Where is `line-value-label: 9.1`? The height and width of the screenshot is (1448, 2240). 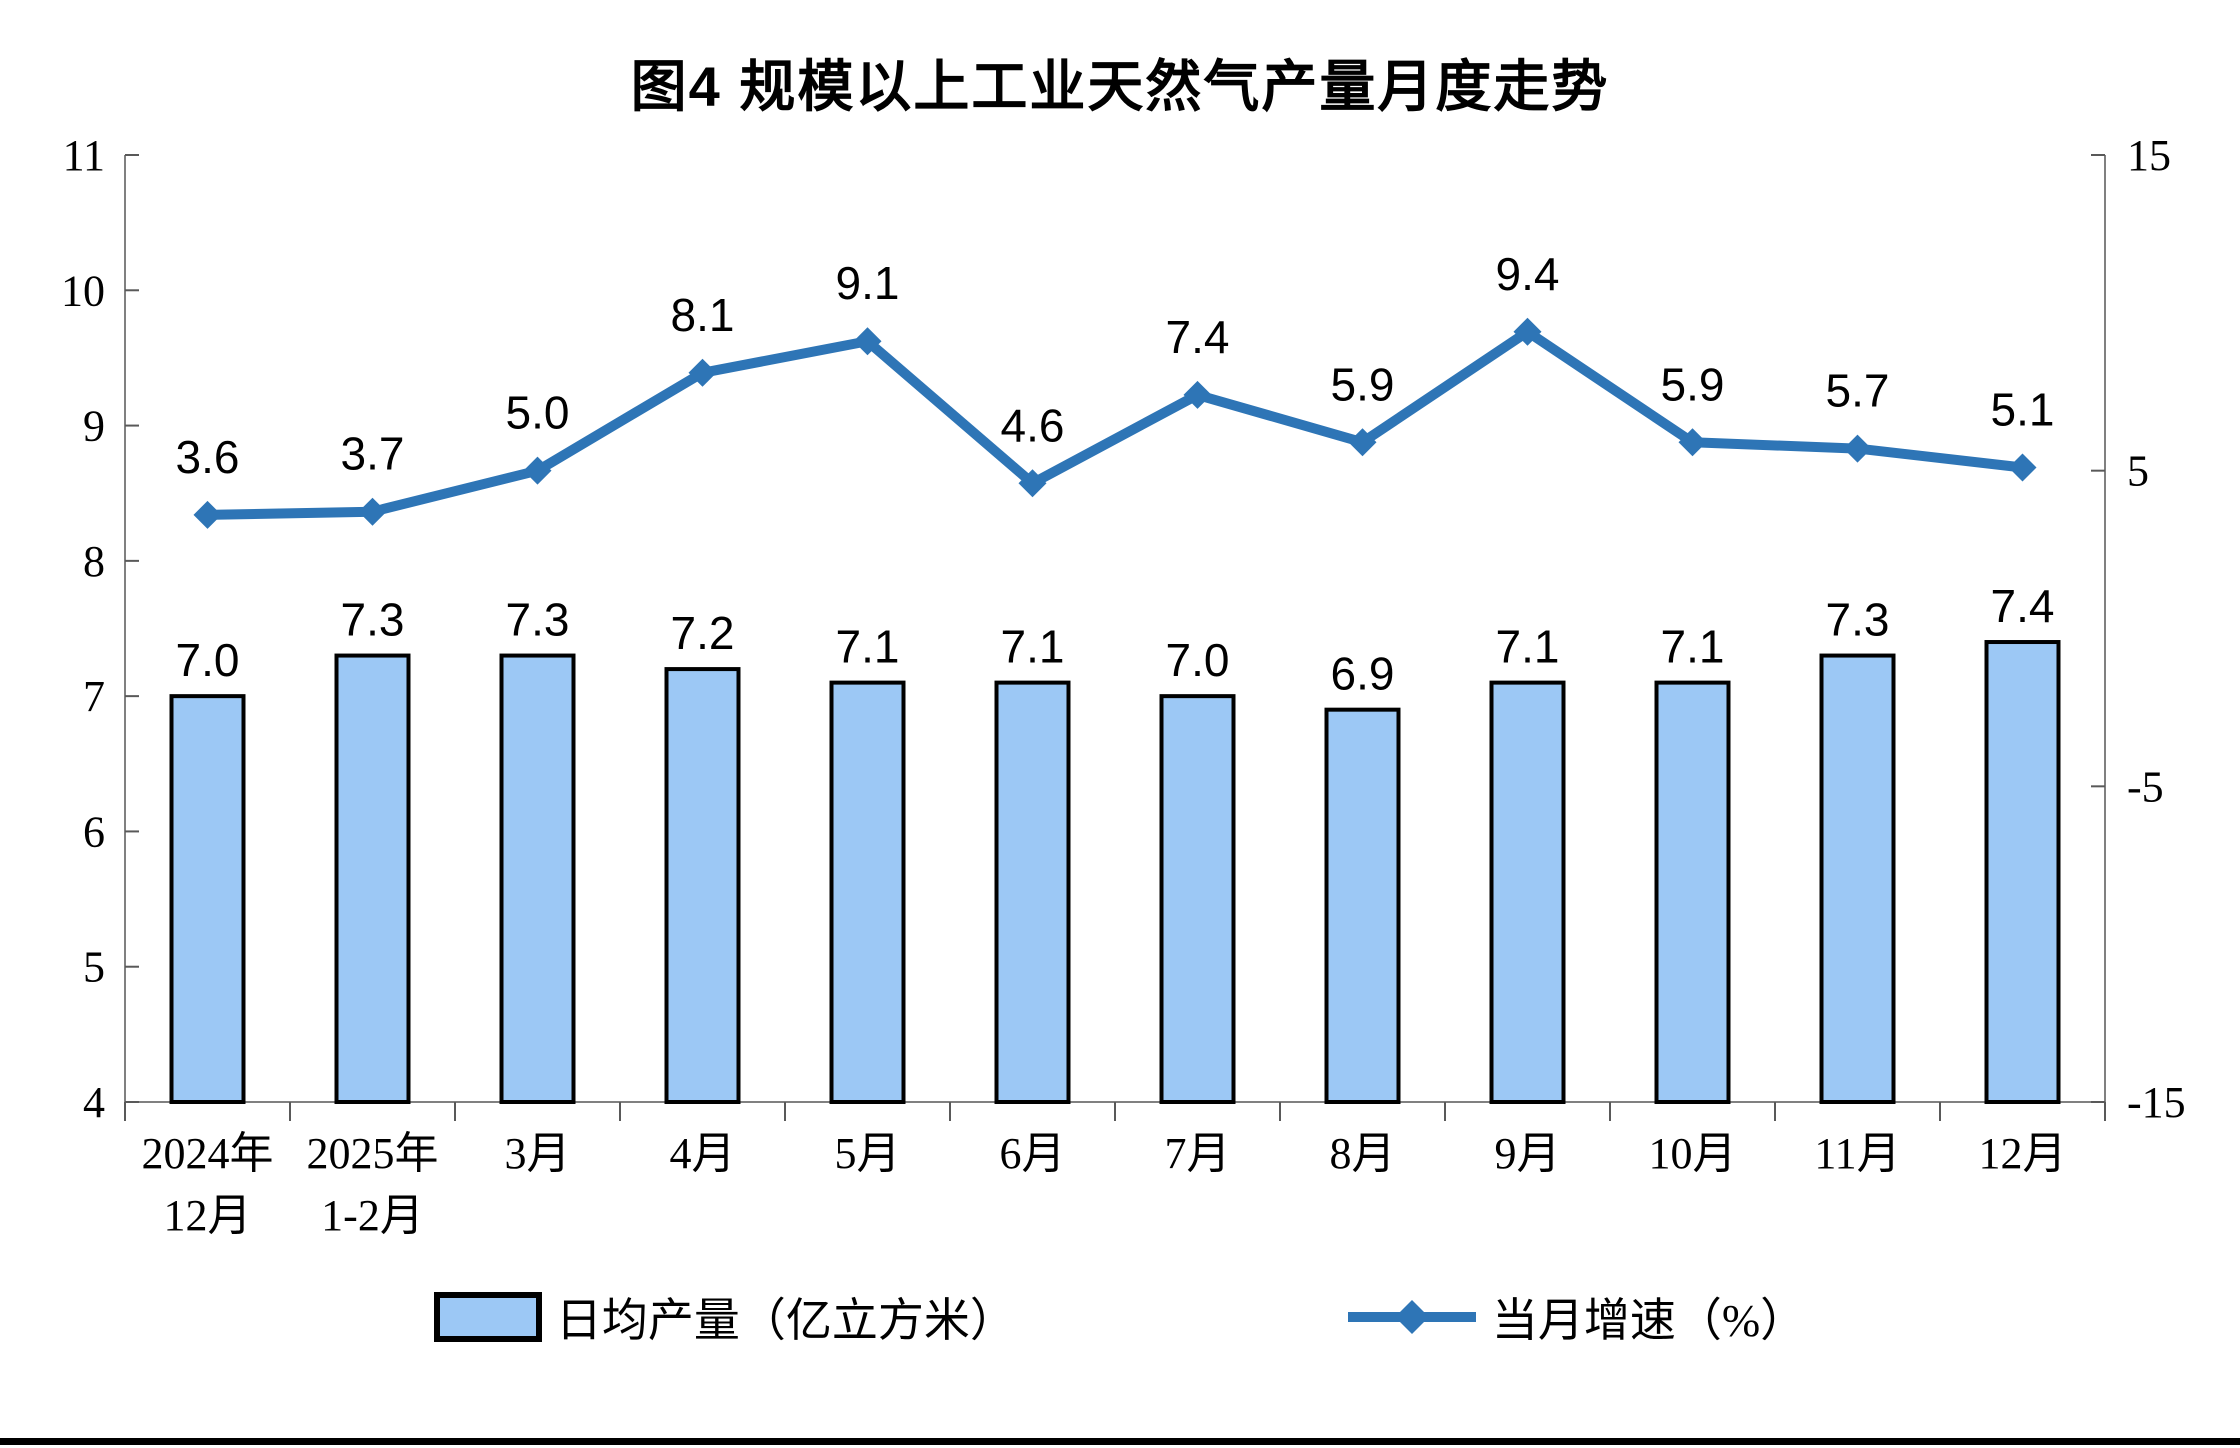
line-value-label: 9.1 is located at coordinates (868, 283).